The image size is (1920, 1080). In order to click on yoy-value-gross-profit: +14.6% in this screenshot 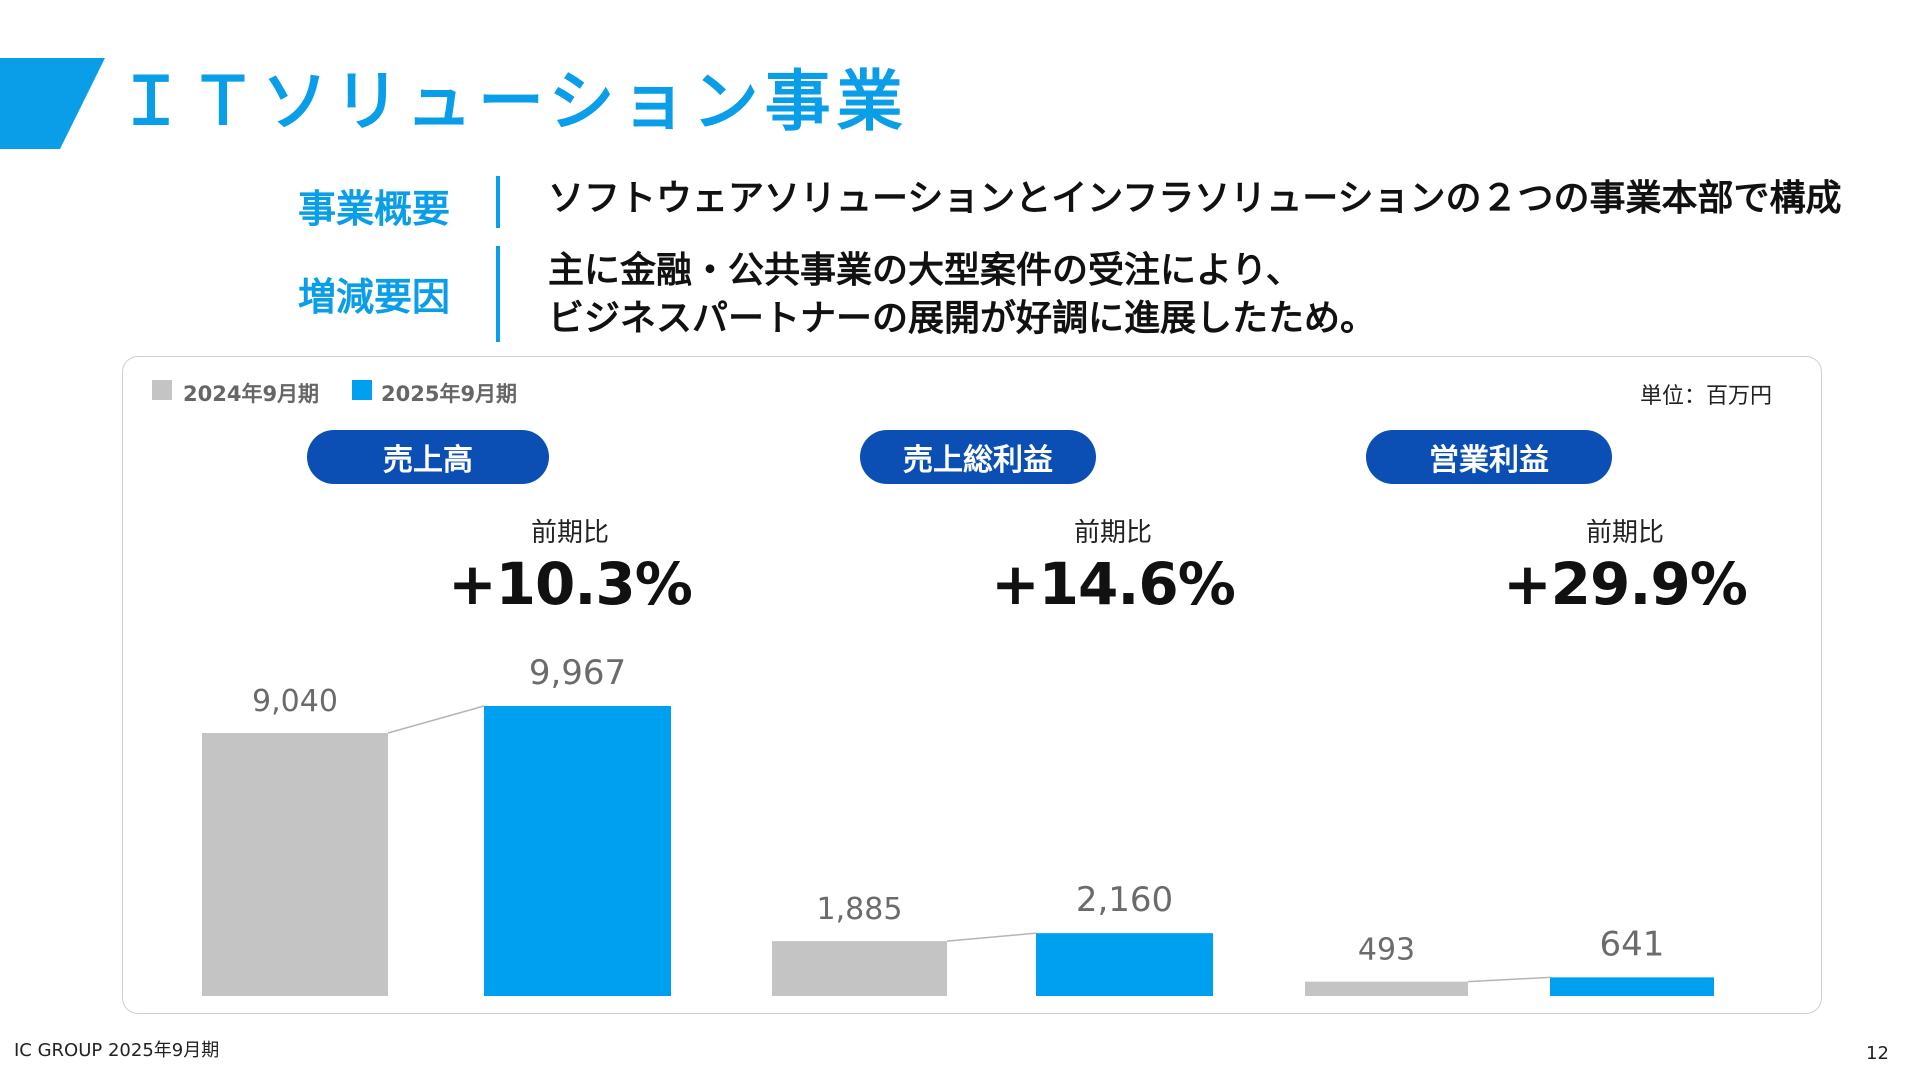, I will do `click(1113, 584)`.